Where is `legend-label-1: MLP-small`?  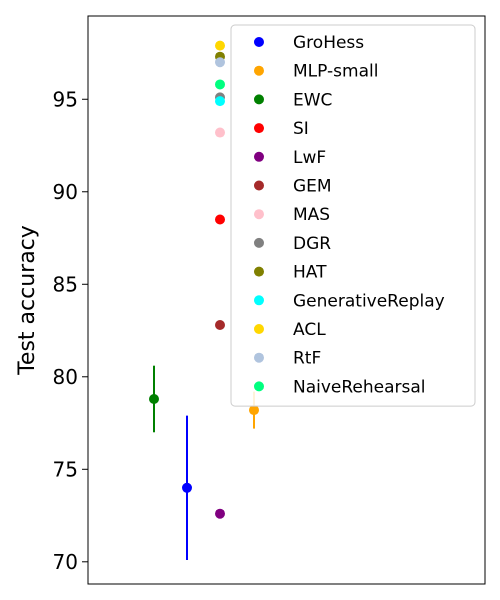
legend-label-1: MLP-small is located at coordinates (335, 72).